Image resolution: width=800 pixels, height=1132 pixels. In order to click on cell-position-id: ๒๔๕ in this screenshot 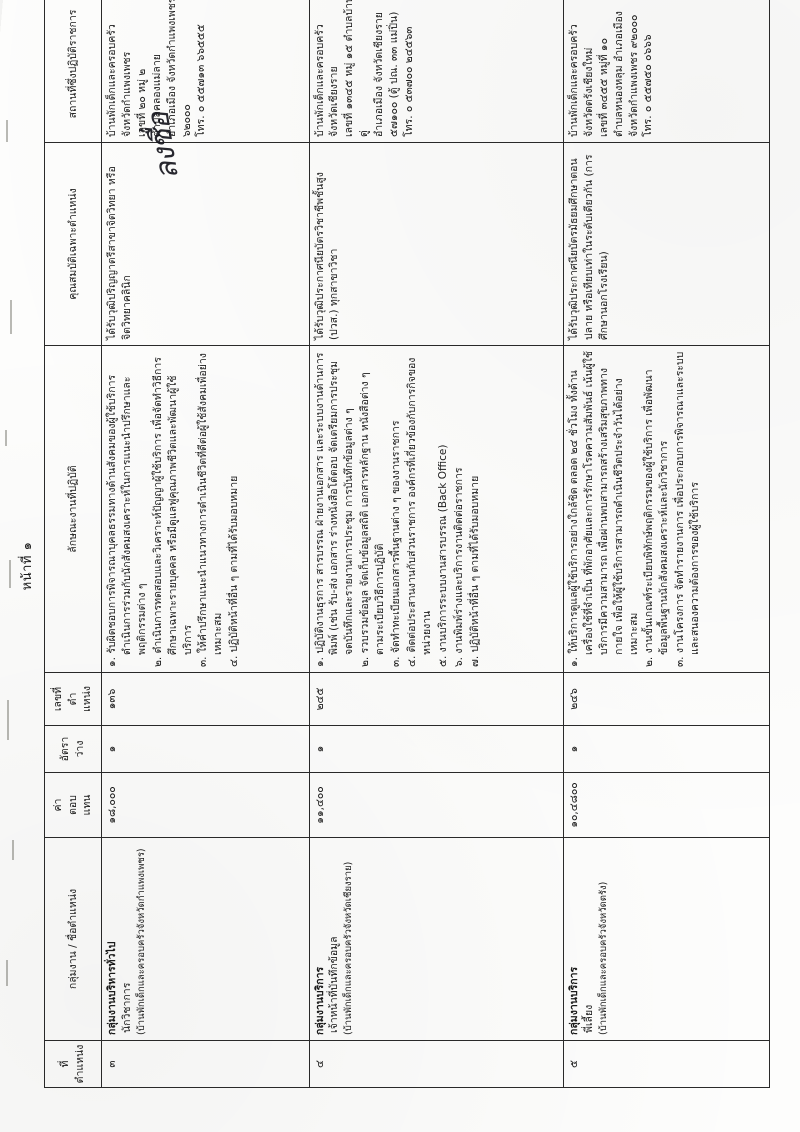, I will do `click(436, 699)`.